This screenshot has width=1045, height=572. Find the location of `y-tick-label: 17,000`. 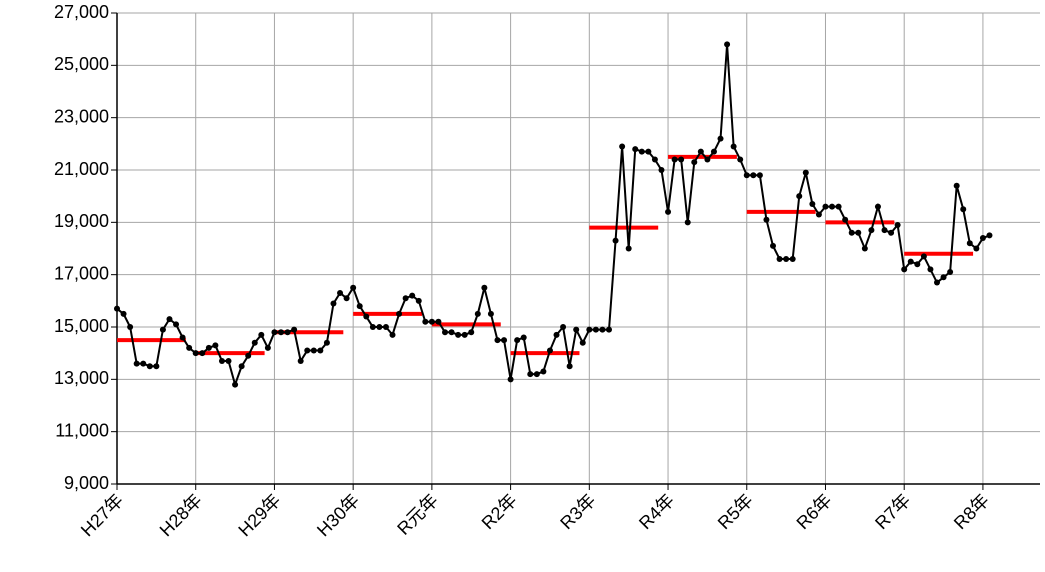

y-tick-label: 17,000 is located at coordinates (81, 273).